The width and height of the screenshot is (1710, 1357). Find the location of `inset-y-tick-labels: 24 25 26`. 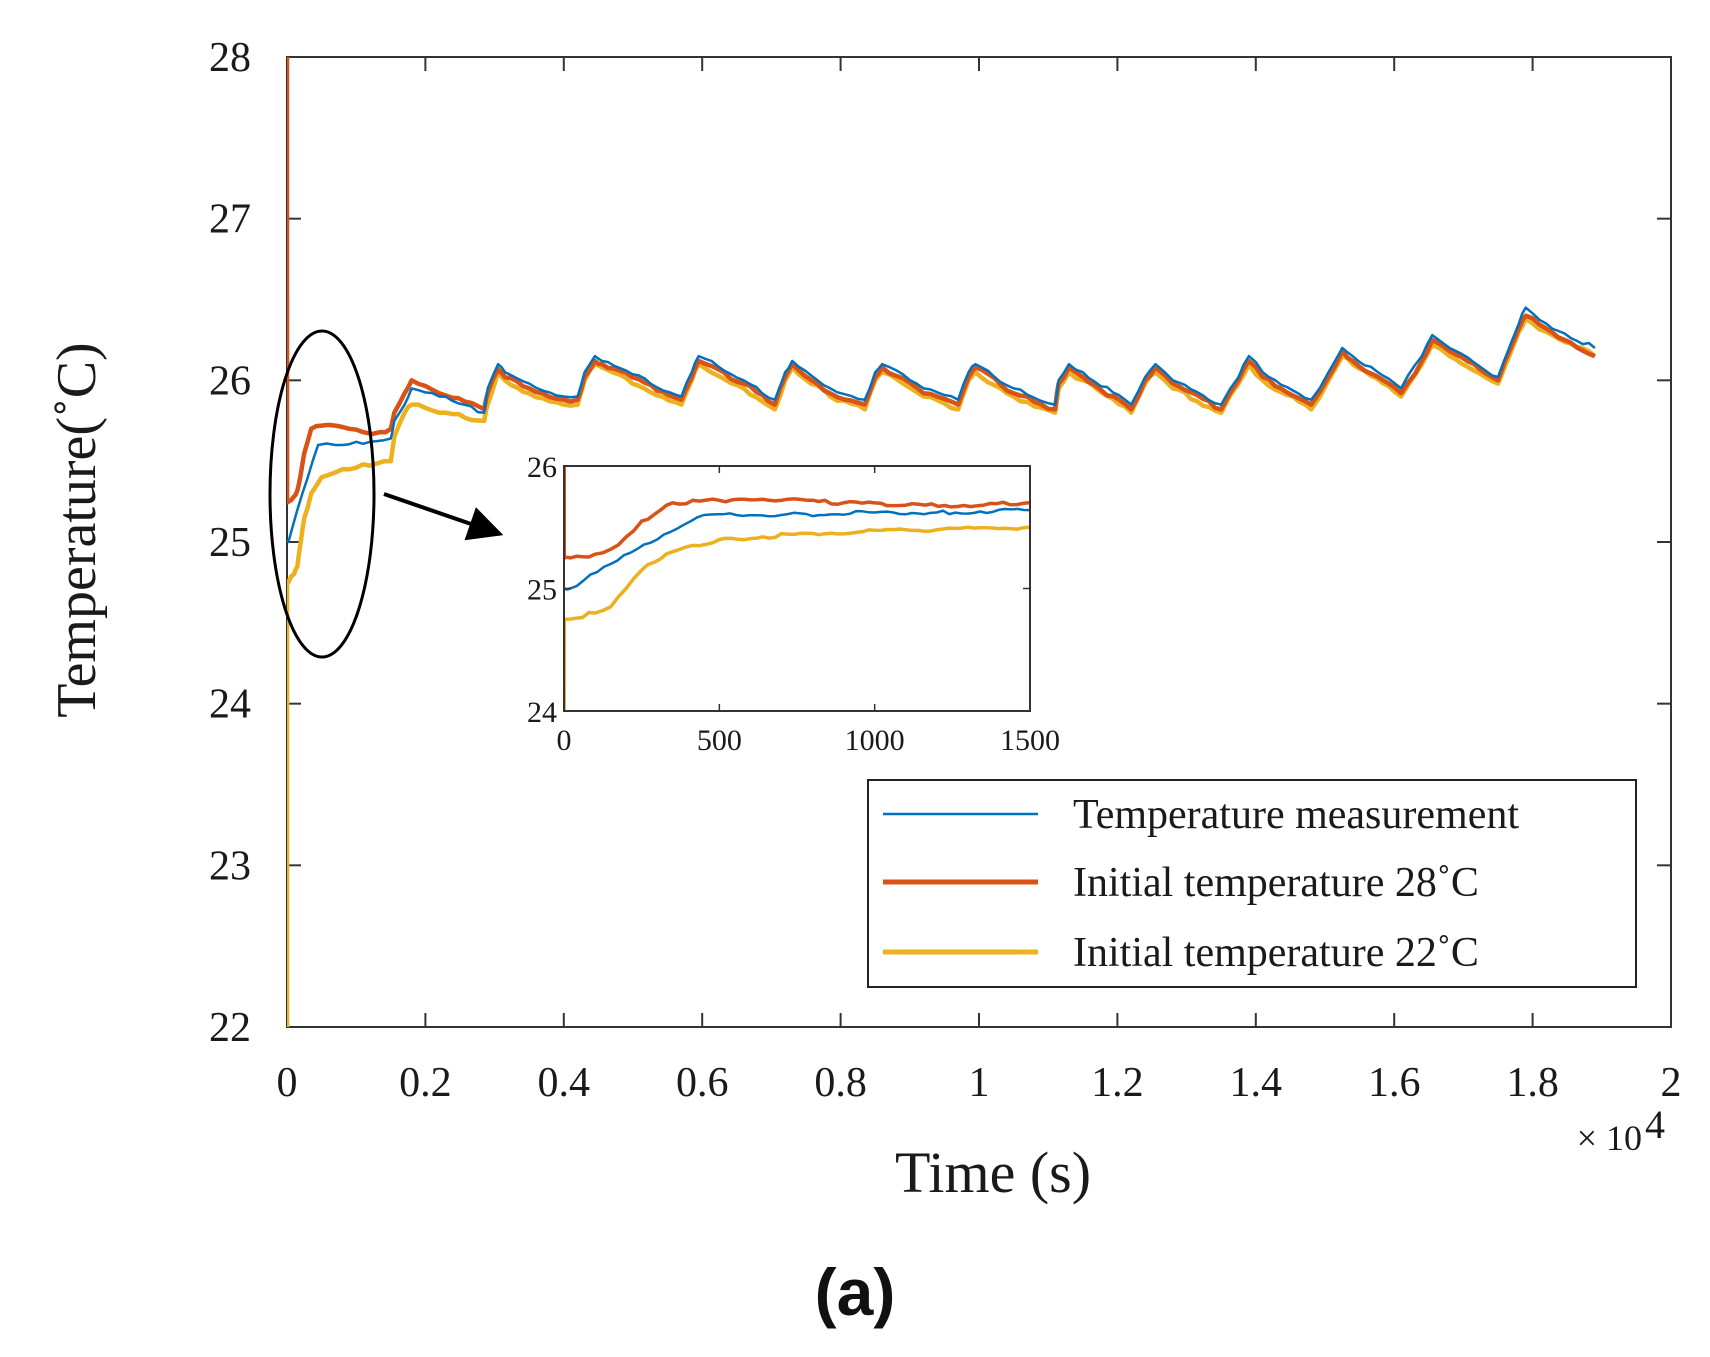

inset-y-tick-labels: 24 25 26 is located at coordinates (542, 590).